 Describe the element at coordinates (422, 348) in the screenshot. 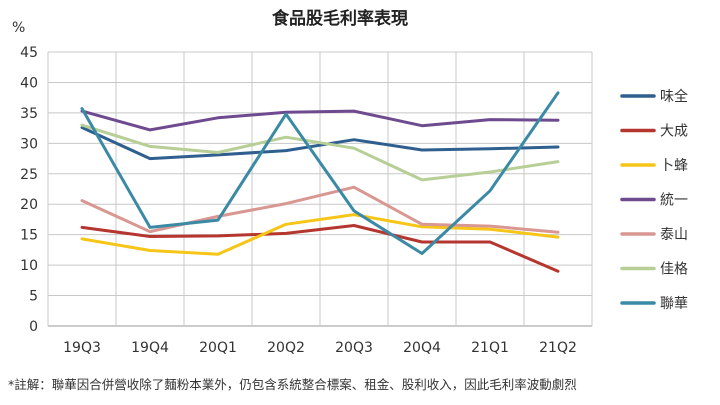

I see `x-tick-label: 20Q4` at that location.